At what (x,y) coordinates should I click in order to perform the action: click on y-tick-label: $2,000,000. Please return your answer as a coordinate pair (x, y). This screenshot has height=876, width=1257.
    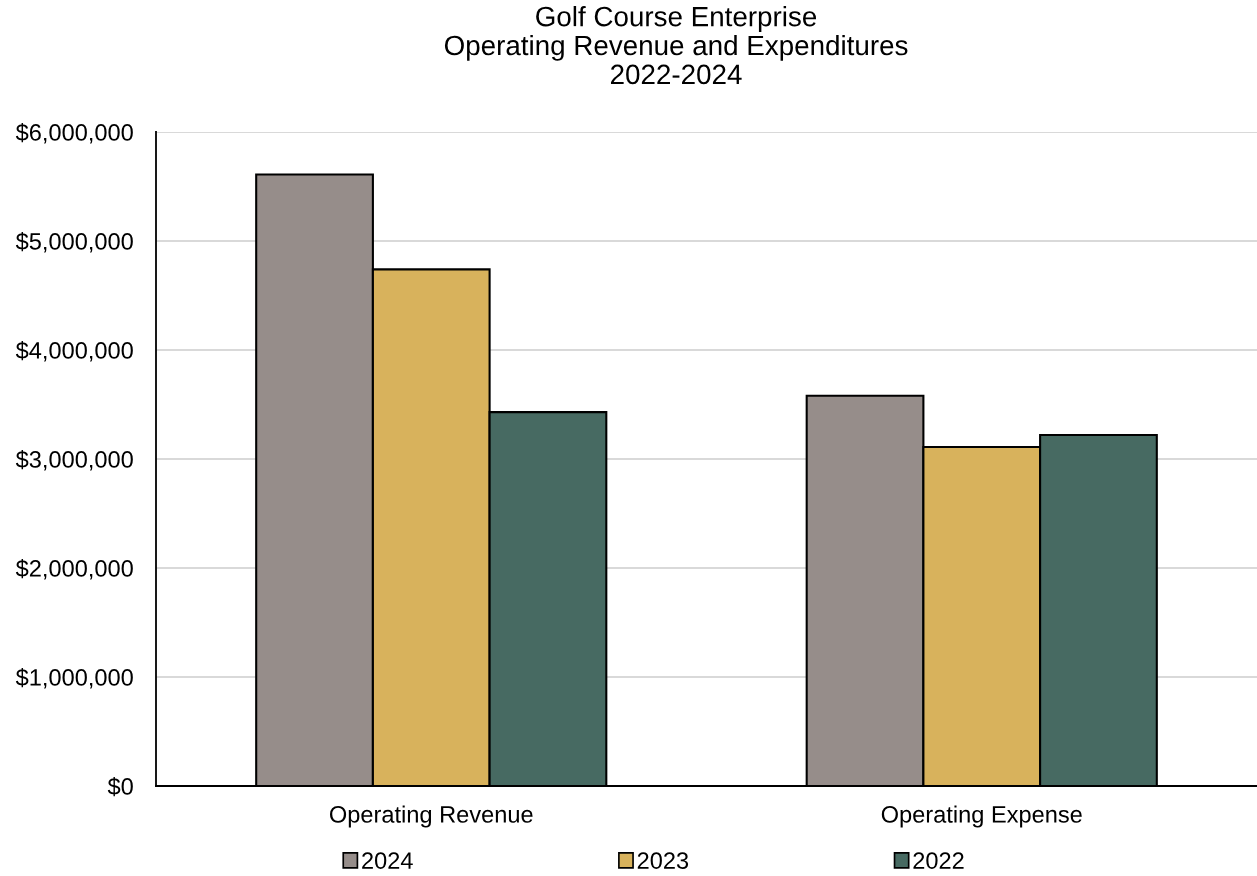
    Looking at the image, I should click on (74, 569).